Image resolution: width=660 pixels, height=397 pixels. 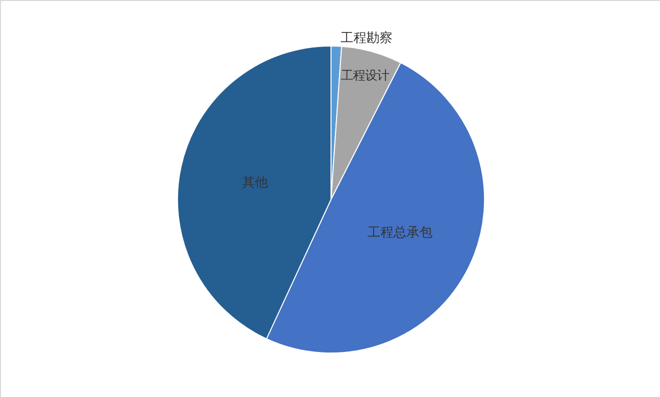 I want to click on slice-label: 工程设计, so click(x=365, y=75).